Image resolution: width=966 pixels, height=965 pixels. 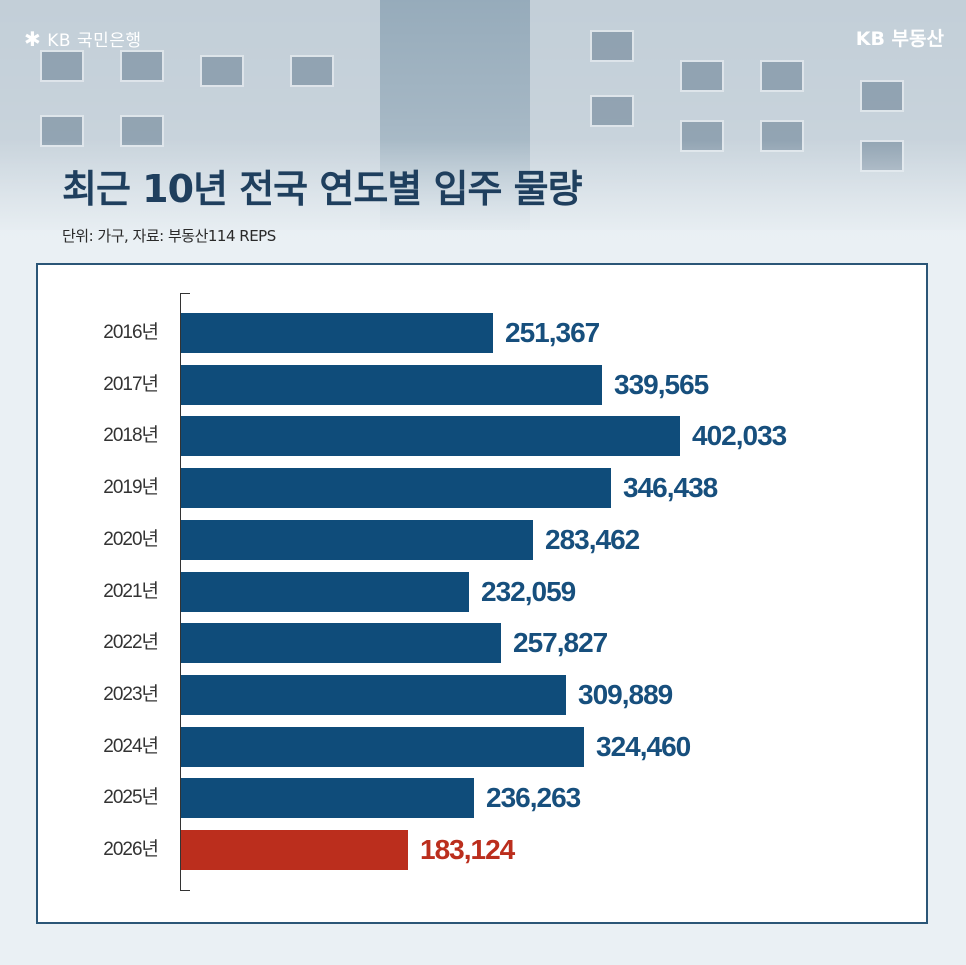 What do you see at coordinates (94, 41) in the screenshot?
I see `logo-left-text: KB 국민은행` at bounding box center [94, 41].